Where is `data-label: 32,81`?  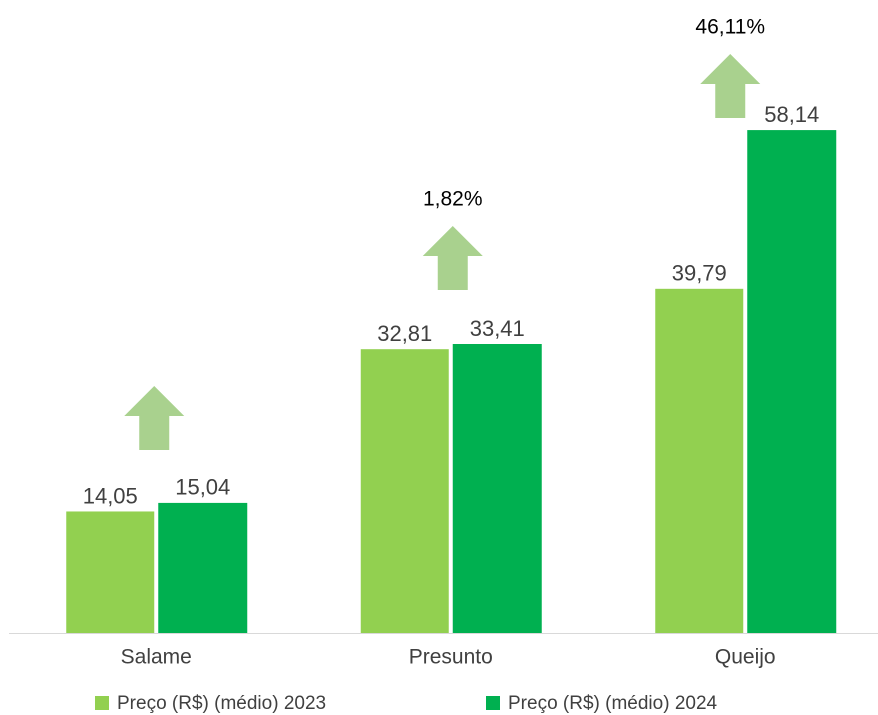
data-label: 32,81 is located at coordinates (404, 333).